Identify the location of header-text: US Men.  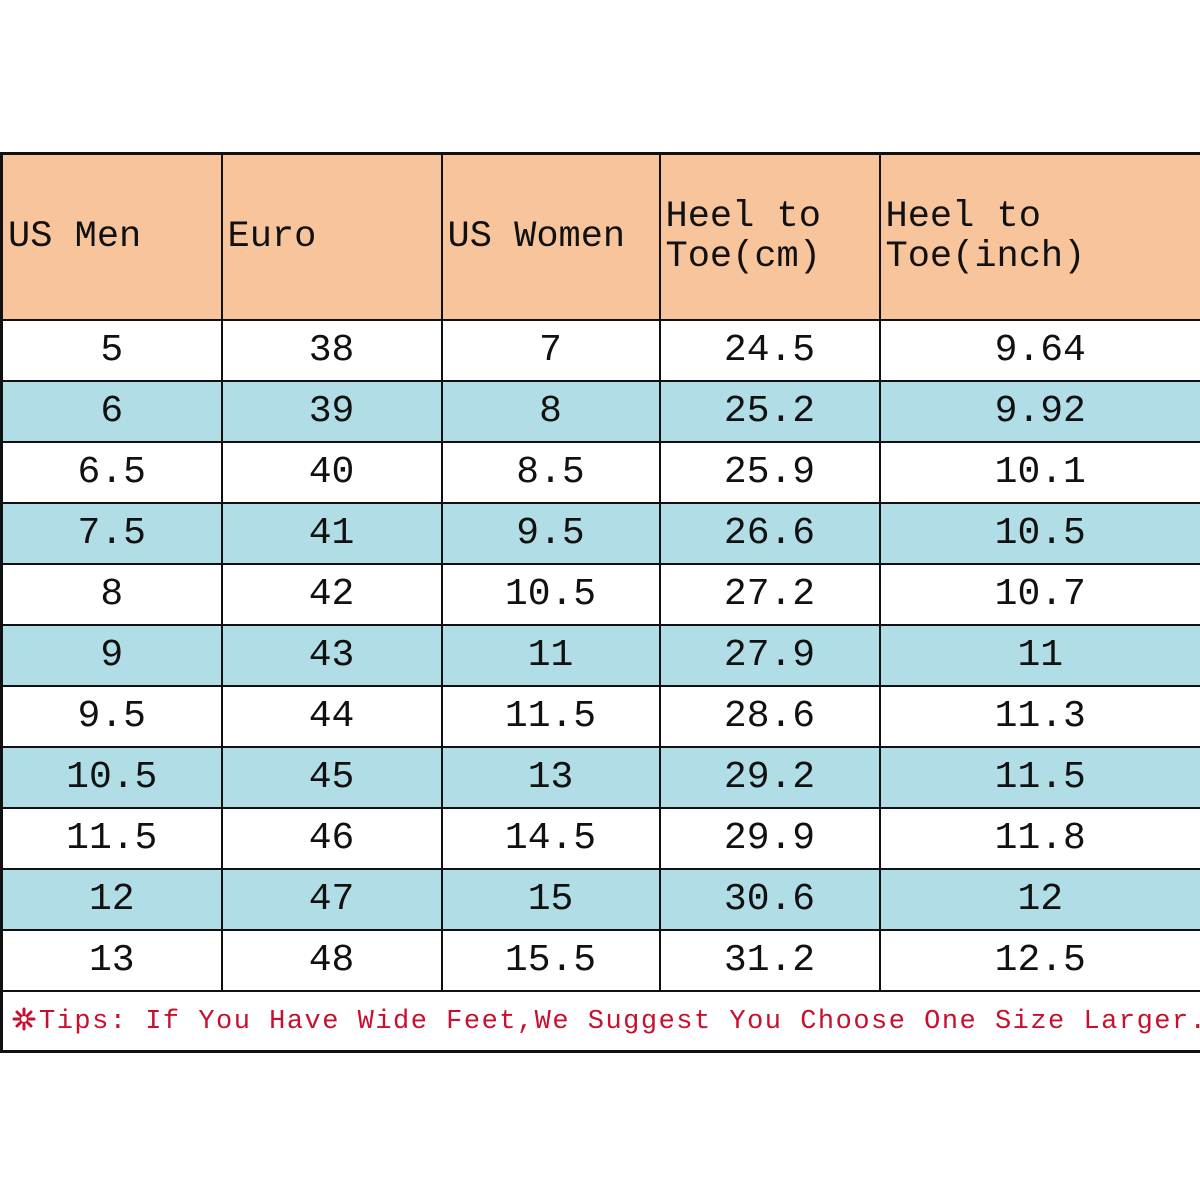
(75, 237).